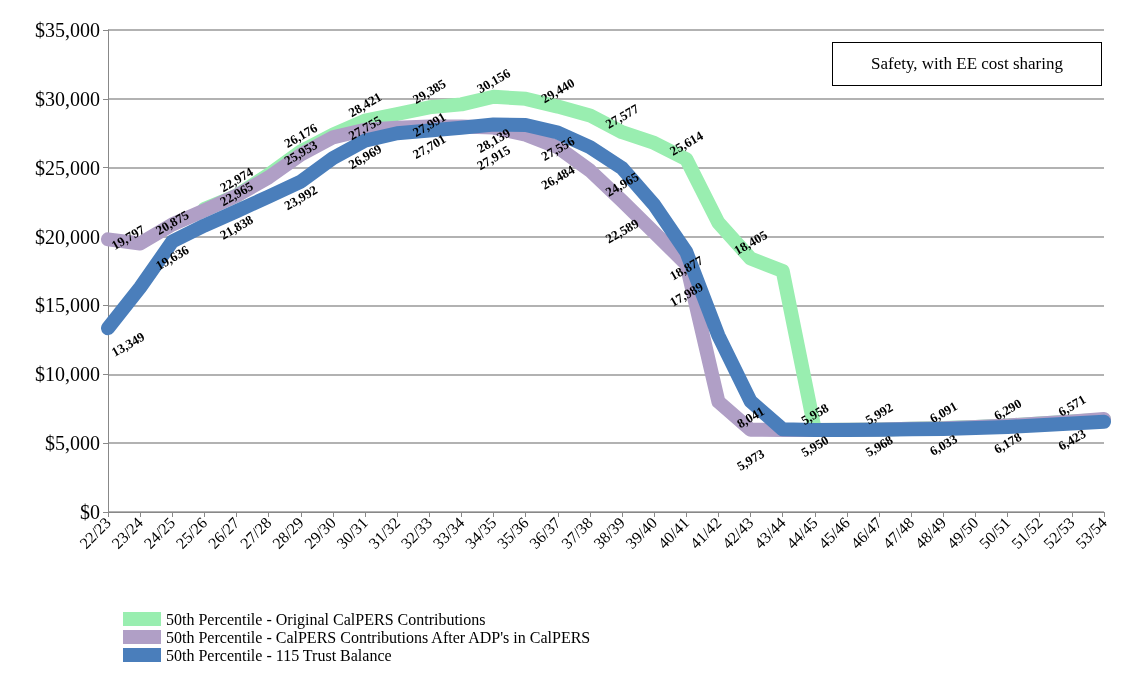  Describe the element at coordinates (943, 444) in the screenshot. I see `data-label: 6,033` at that location.